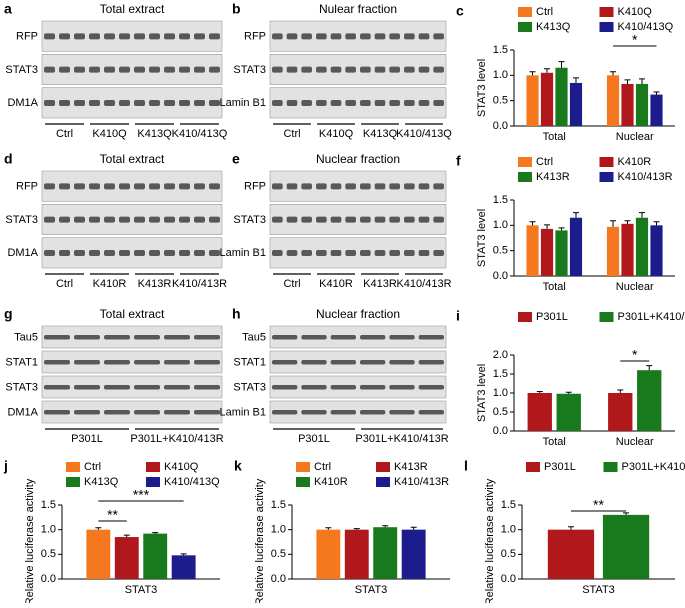 This screenshot has height=608, width=685. What do you see at coordinates (8, 9) in the screenshot?
I see `panel-letter: a` at bounding box center [8, 9].